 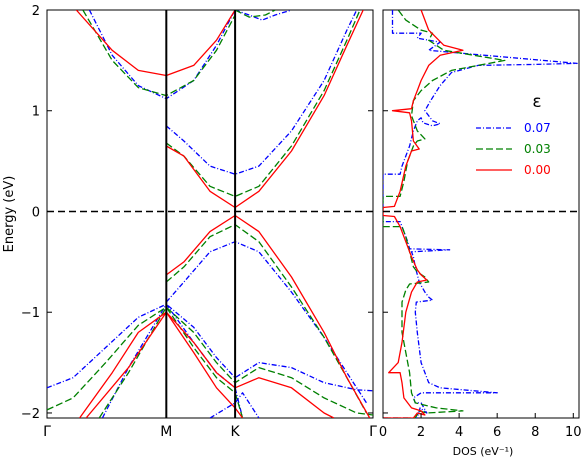 I want to click on legend-label: 0.03, so click(x=537, y=149).